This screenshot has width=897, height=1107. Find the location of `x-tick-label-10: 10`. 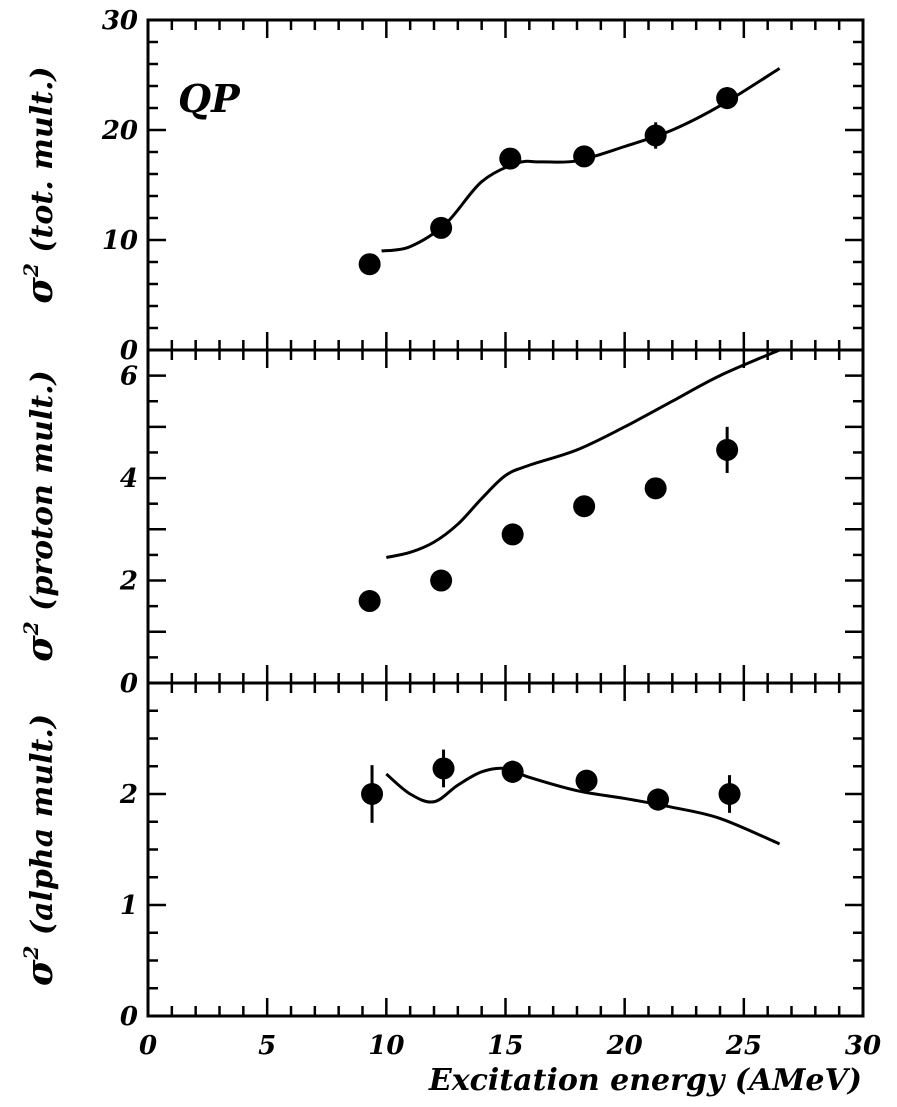

x-tick-label-10: 10 is located at coordinates (386, 1046).